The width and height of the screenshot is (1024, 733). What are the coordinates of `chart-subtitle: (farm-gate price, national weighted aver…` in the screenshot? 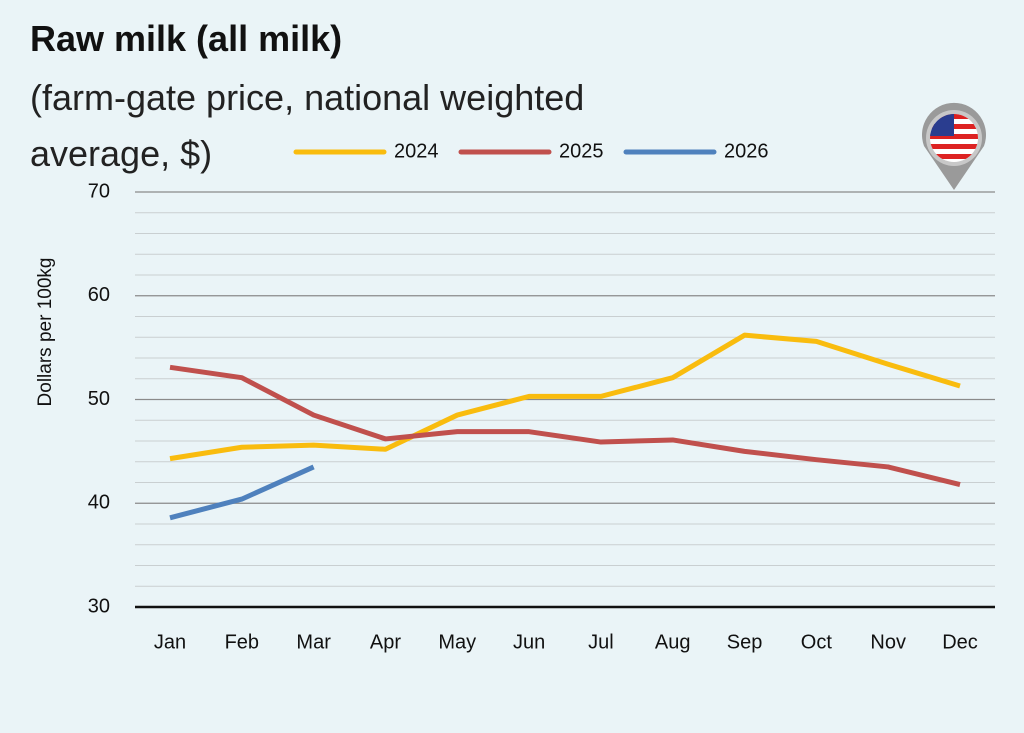 It's located at (307, 125).